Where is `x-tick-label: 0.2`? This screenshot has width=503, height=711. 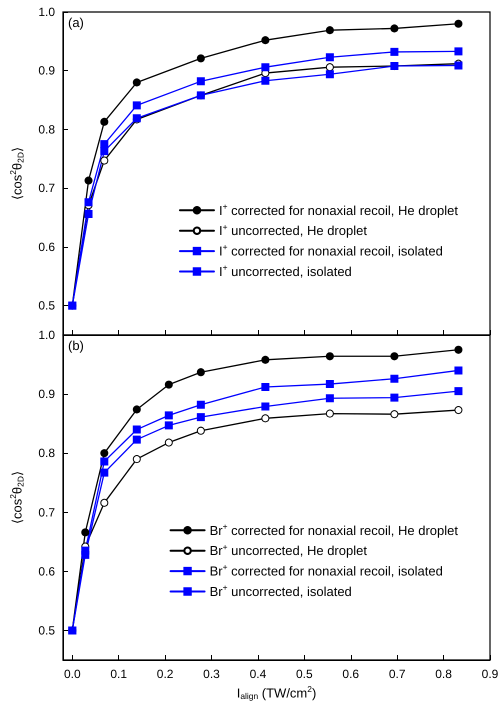 x-tick-label: 0.2 is located at coordinates (165, 674).